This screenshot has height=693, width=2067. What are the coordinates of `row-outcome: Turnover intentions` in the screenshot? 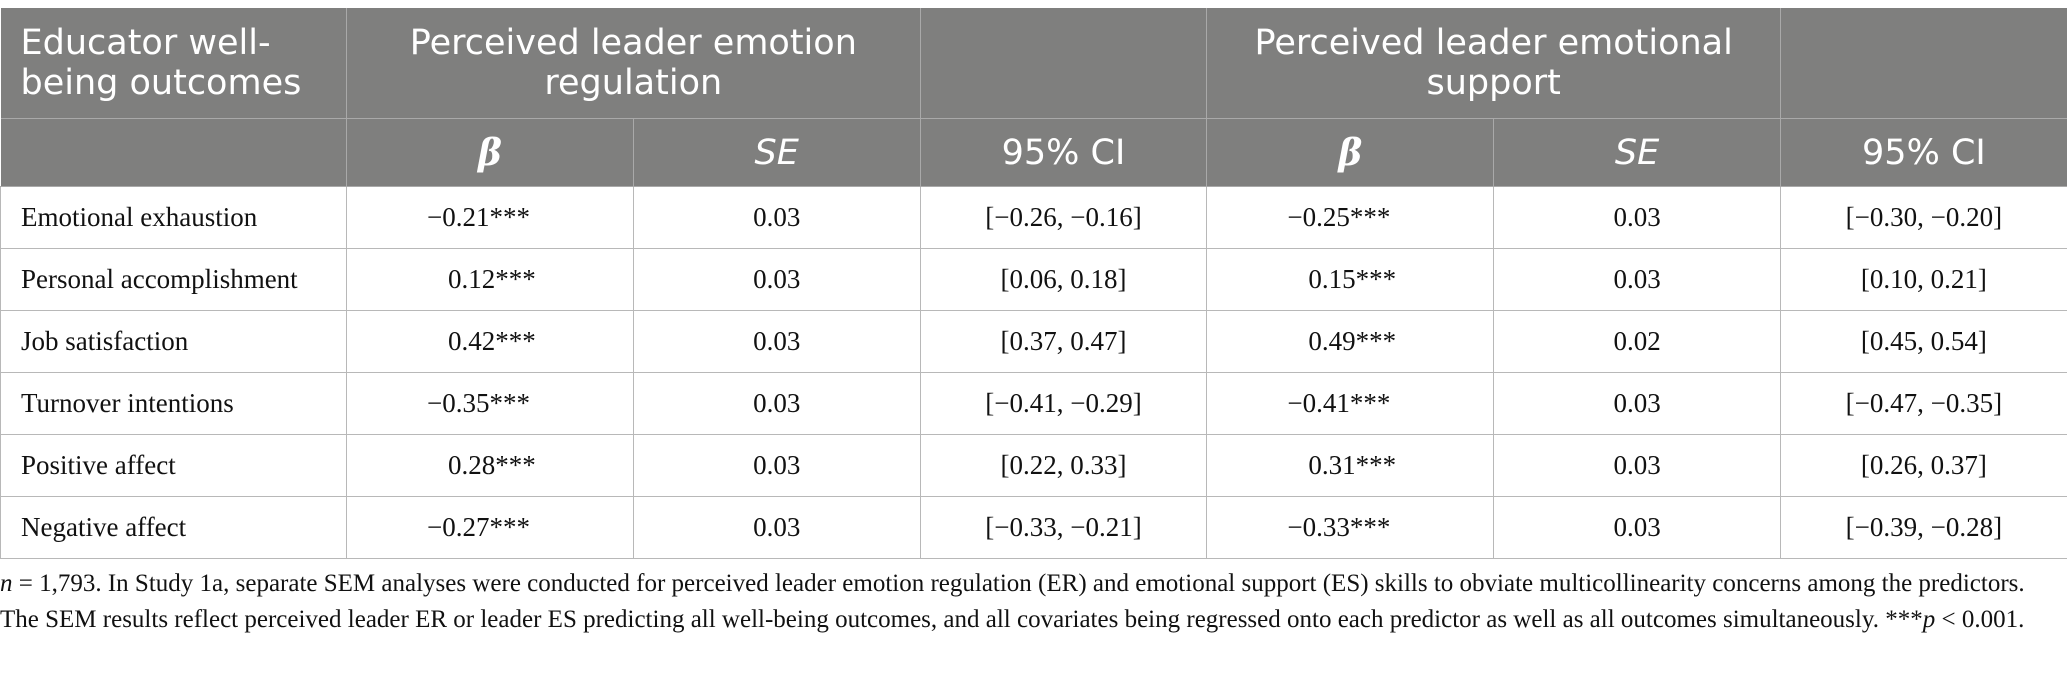 It's located at (173, 403).